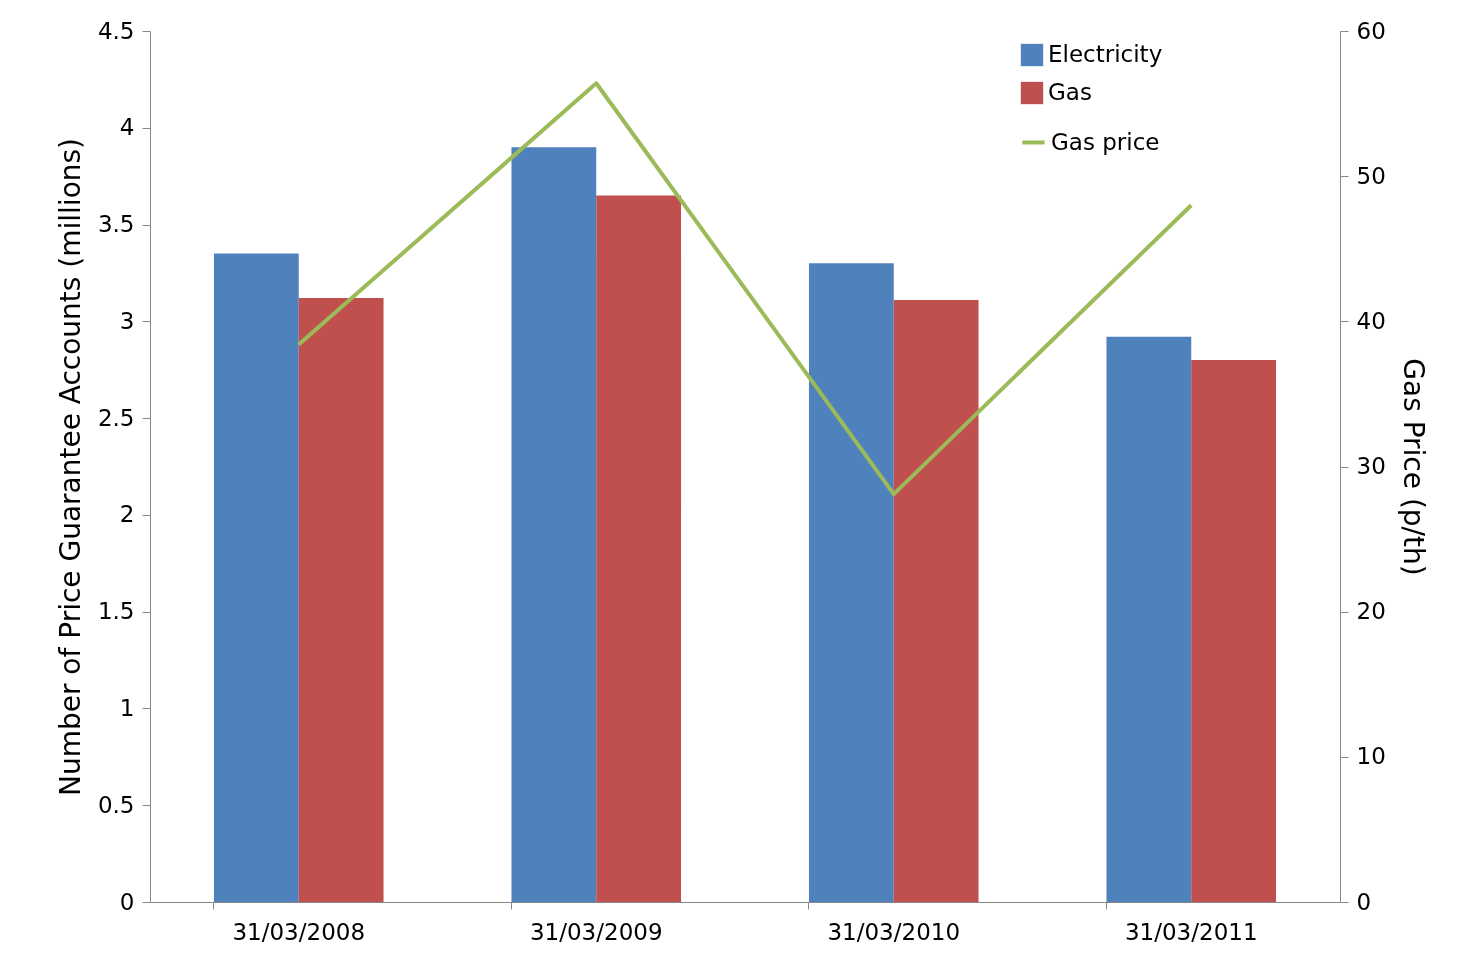 The height and width of the screenshot is (967, 1483). I want to click on y-tick-label: 2.5, so click(116, 417).